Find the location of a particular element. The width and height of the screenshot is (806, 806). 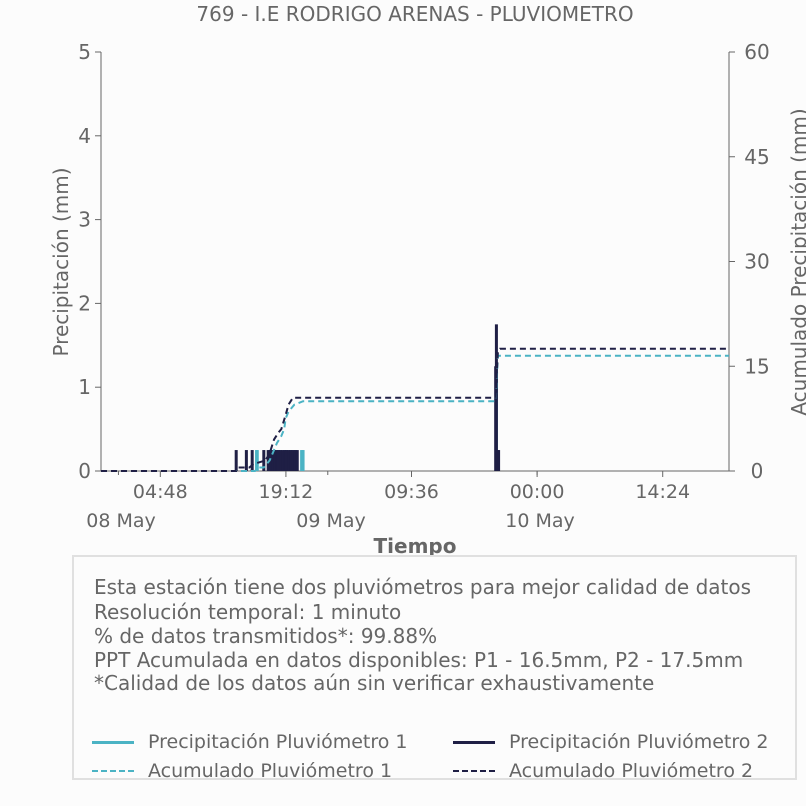

y-tick-label-left: 4 is located at coordinates (84, 136).